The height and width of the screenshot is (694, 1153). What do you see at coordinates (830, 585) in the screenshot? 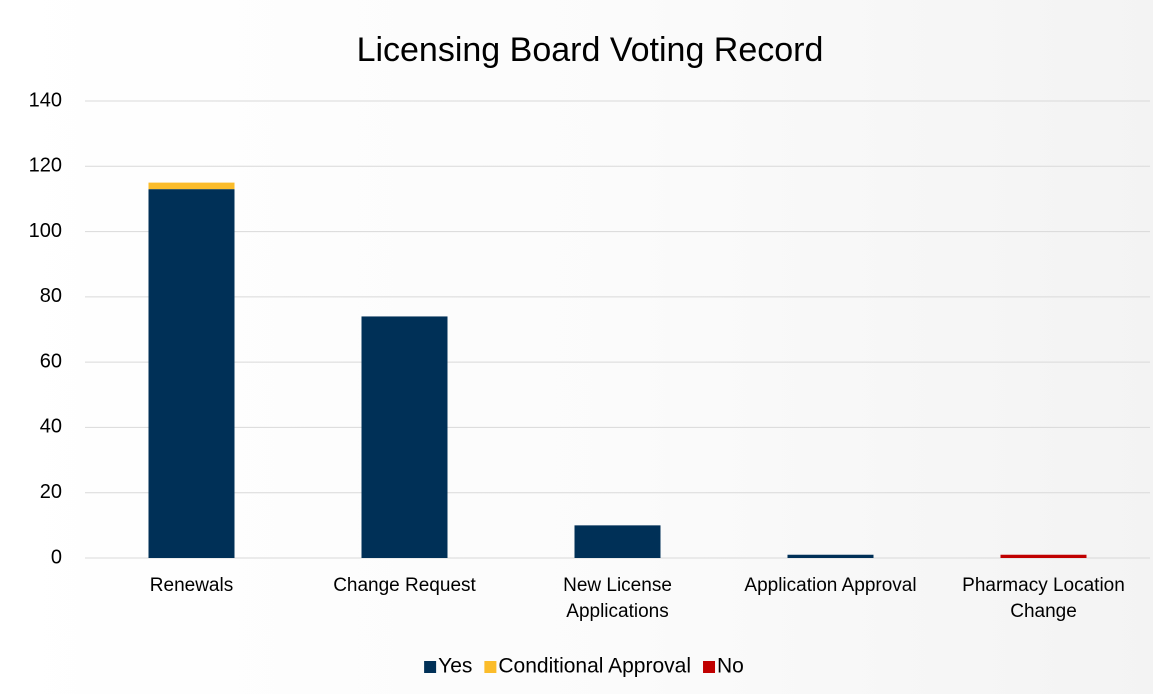
I see `x-tick-label: Application Approval` at bounding box center [830, 585].